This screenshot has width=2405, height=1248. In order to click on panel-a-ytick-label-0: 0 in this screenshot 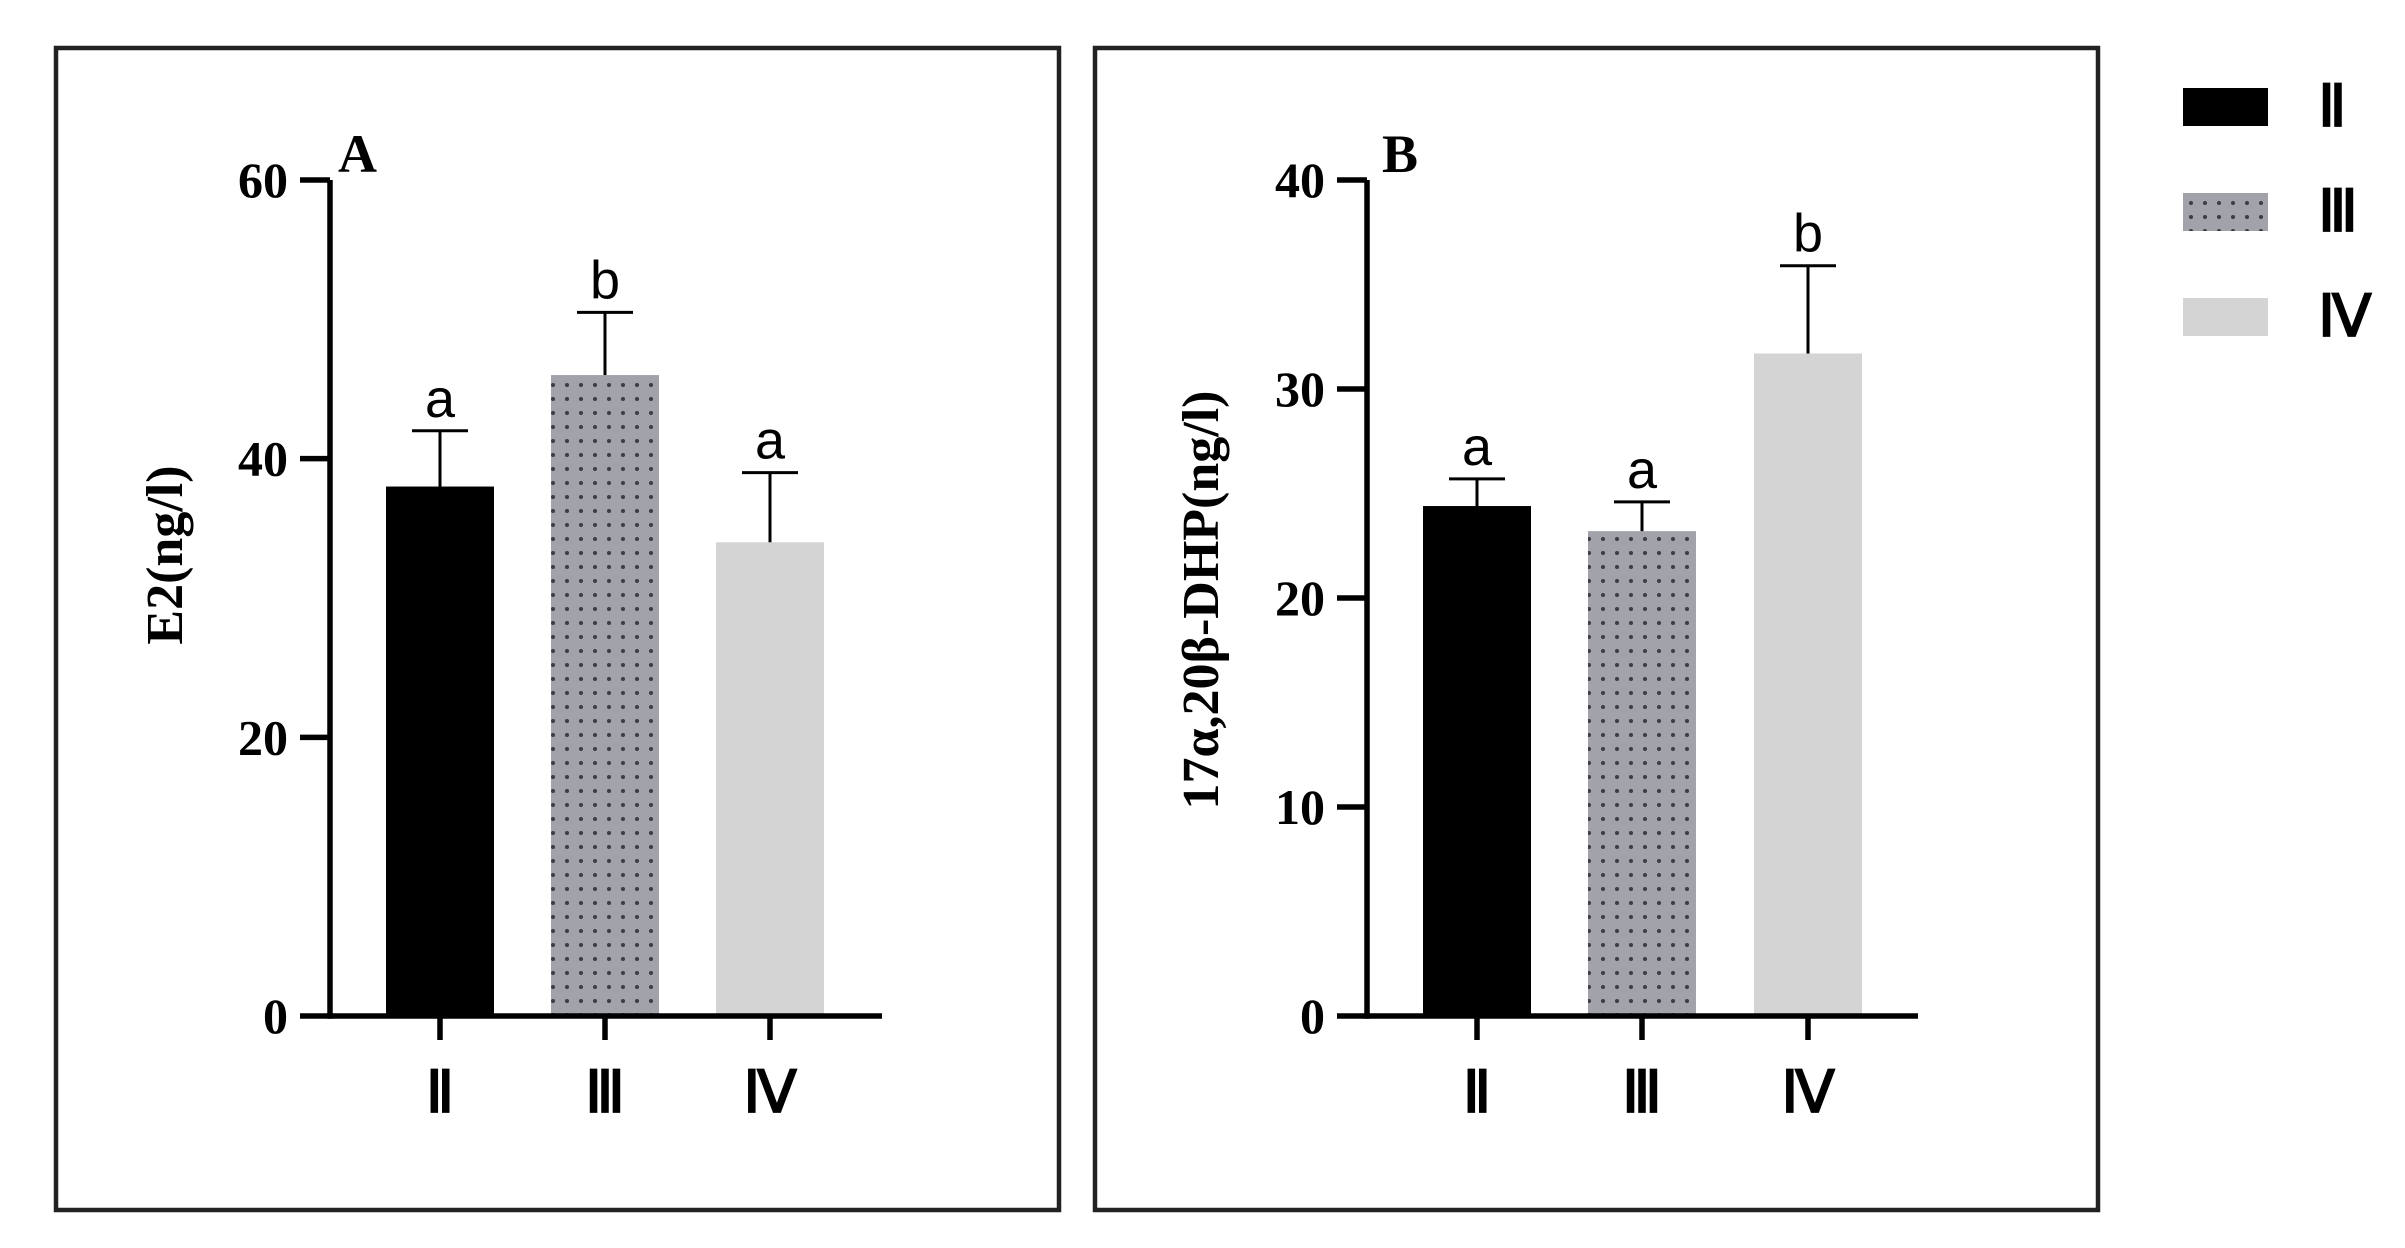, I will do `click(275, 1016)`.